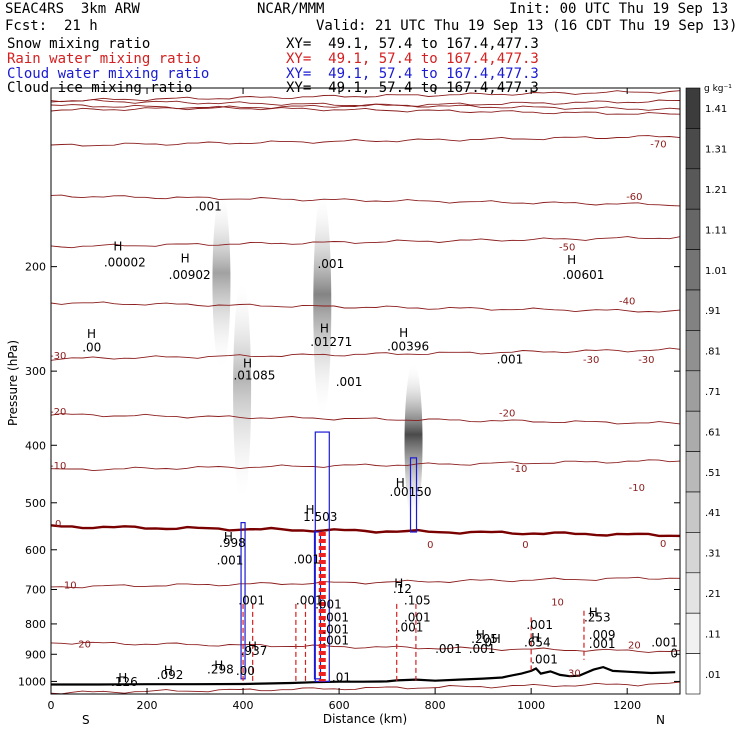 This screenshot has height=740, width=740. Describe the element at coordinates (35, 550) in the screenshot. I see `y-tick-label: 600` at that location.